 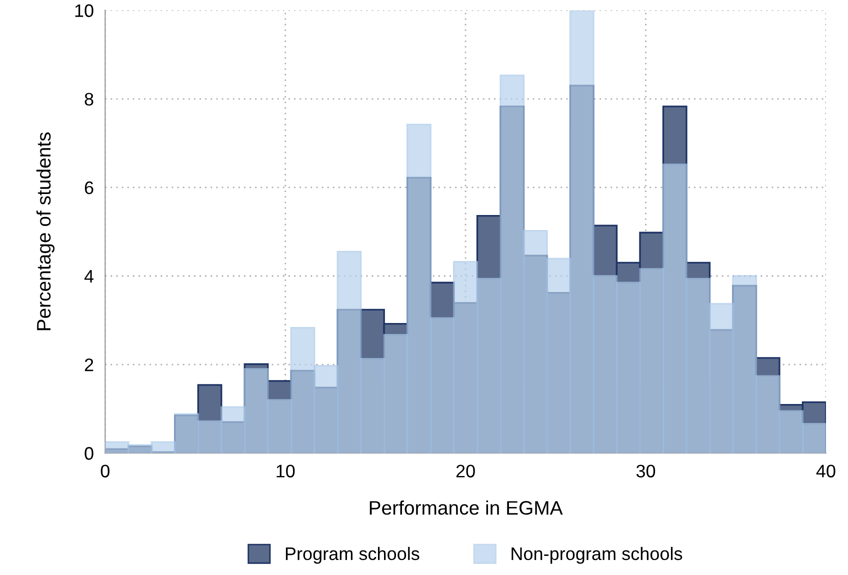 What do you see at coordinates (826, 471) in the screenshot?
I see `x-tick-label: 40` at bounding box center [826, 471].